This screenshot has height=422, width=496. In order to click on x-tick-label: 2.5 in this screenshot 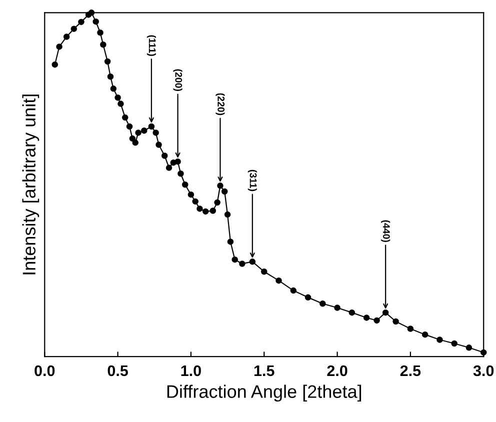, I will do `click(410, 370)`.